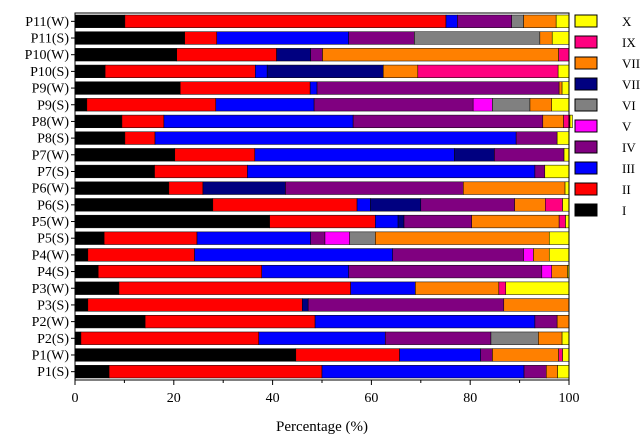 This screenshot has height=435, width=640. I want to click on x-axis-title: Percentage (%), so click(322, 427).